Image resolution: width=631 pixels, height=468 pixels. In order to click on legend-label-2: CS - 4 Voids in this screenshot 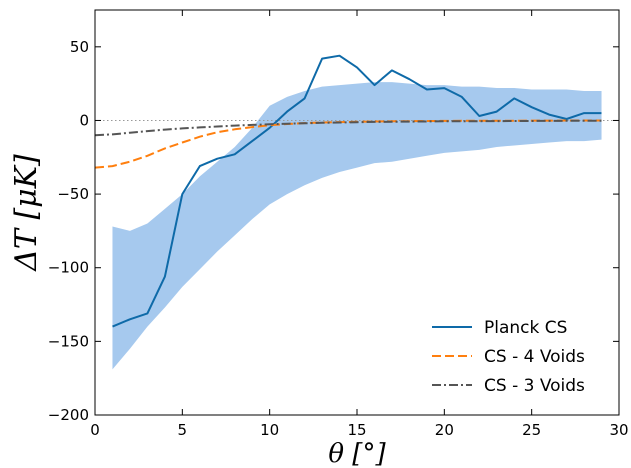, I will do `click(534, 357)`.